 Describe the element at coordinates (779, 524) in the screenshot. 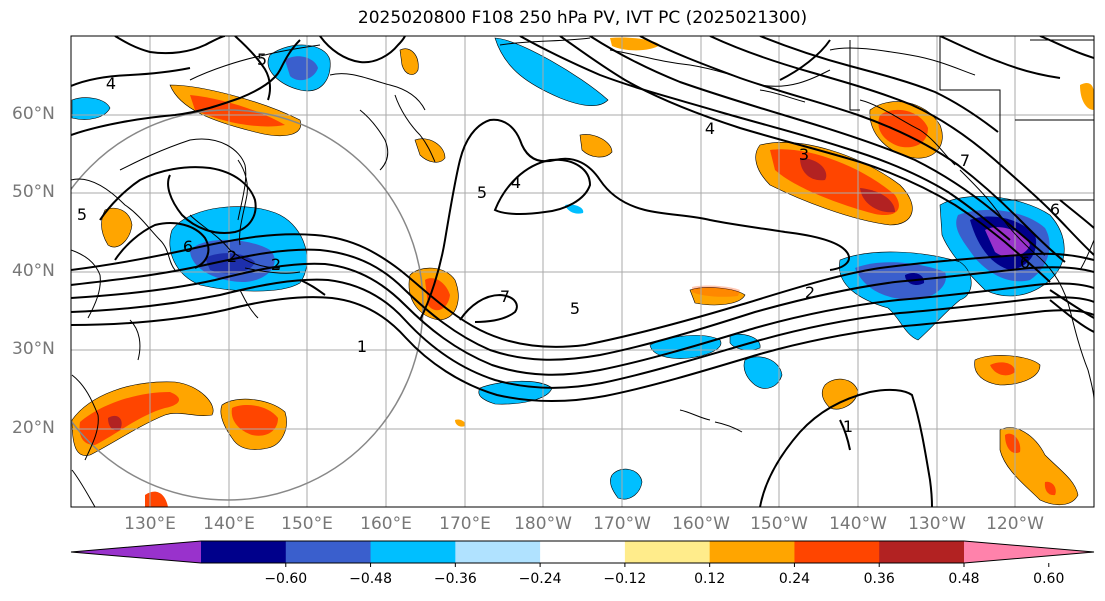

I see `lon-label: 150°W` at that location.